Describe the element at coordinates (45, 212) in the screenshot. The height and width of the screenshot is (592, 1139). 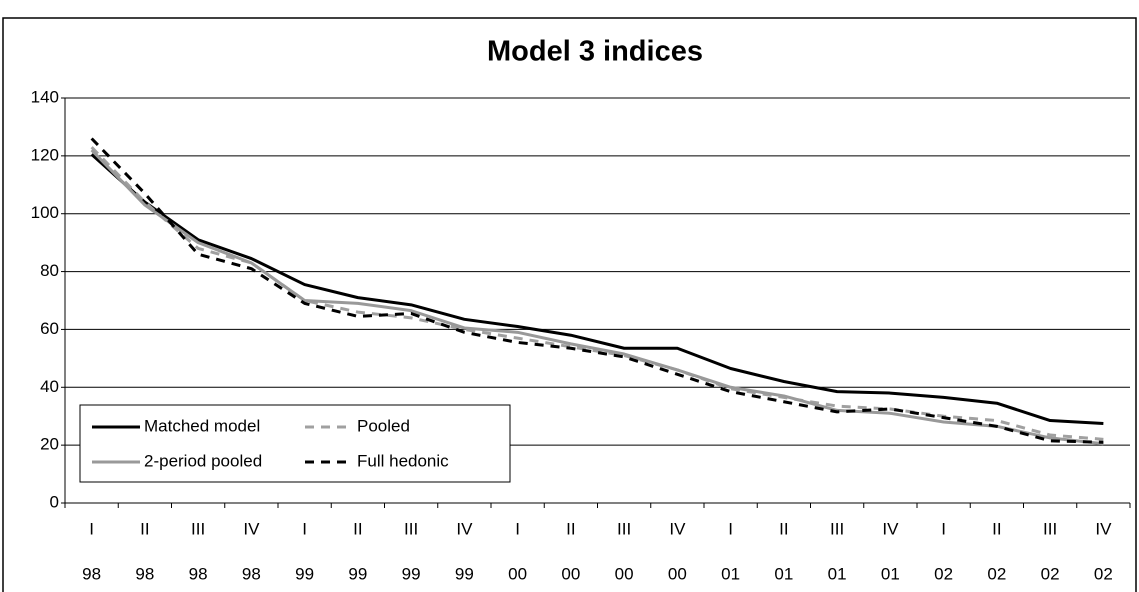
I see `y-tick-label: 100` at that location.